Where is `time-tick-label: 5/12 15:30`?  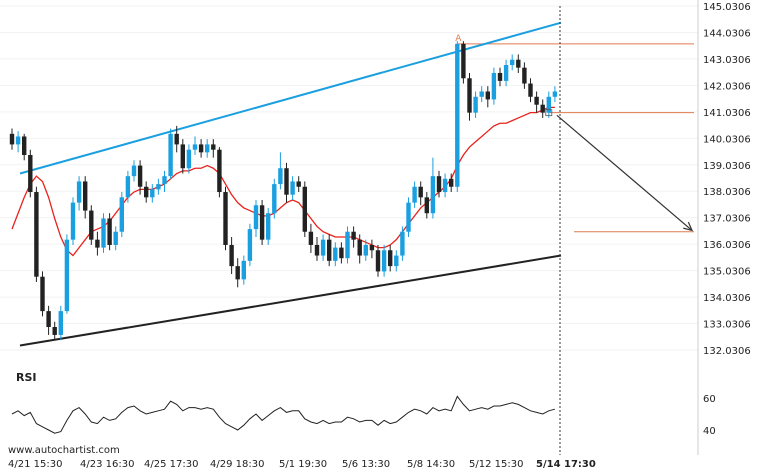
time-tick-label: 5/12 15:30 is located at coordinates (496, 464).